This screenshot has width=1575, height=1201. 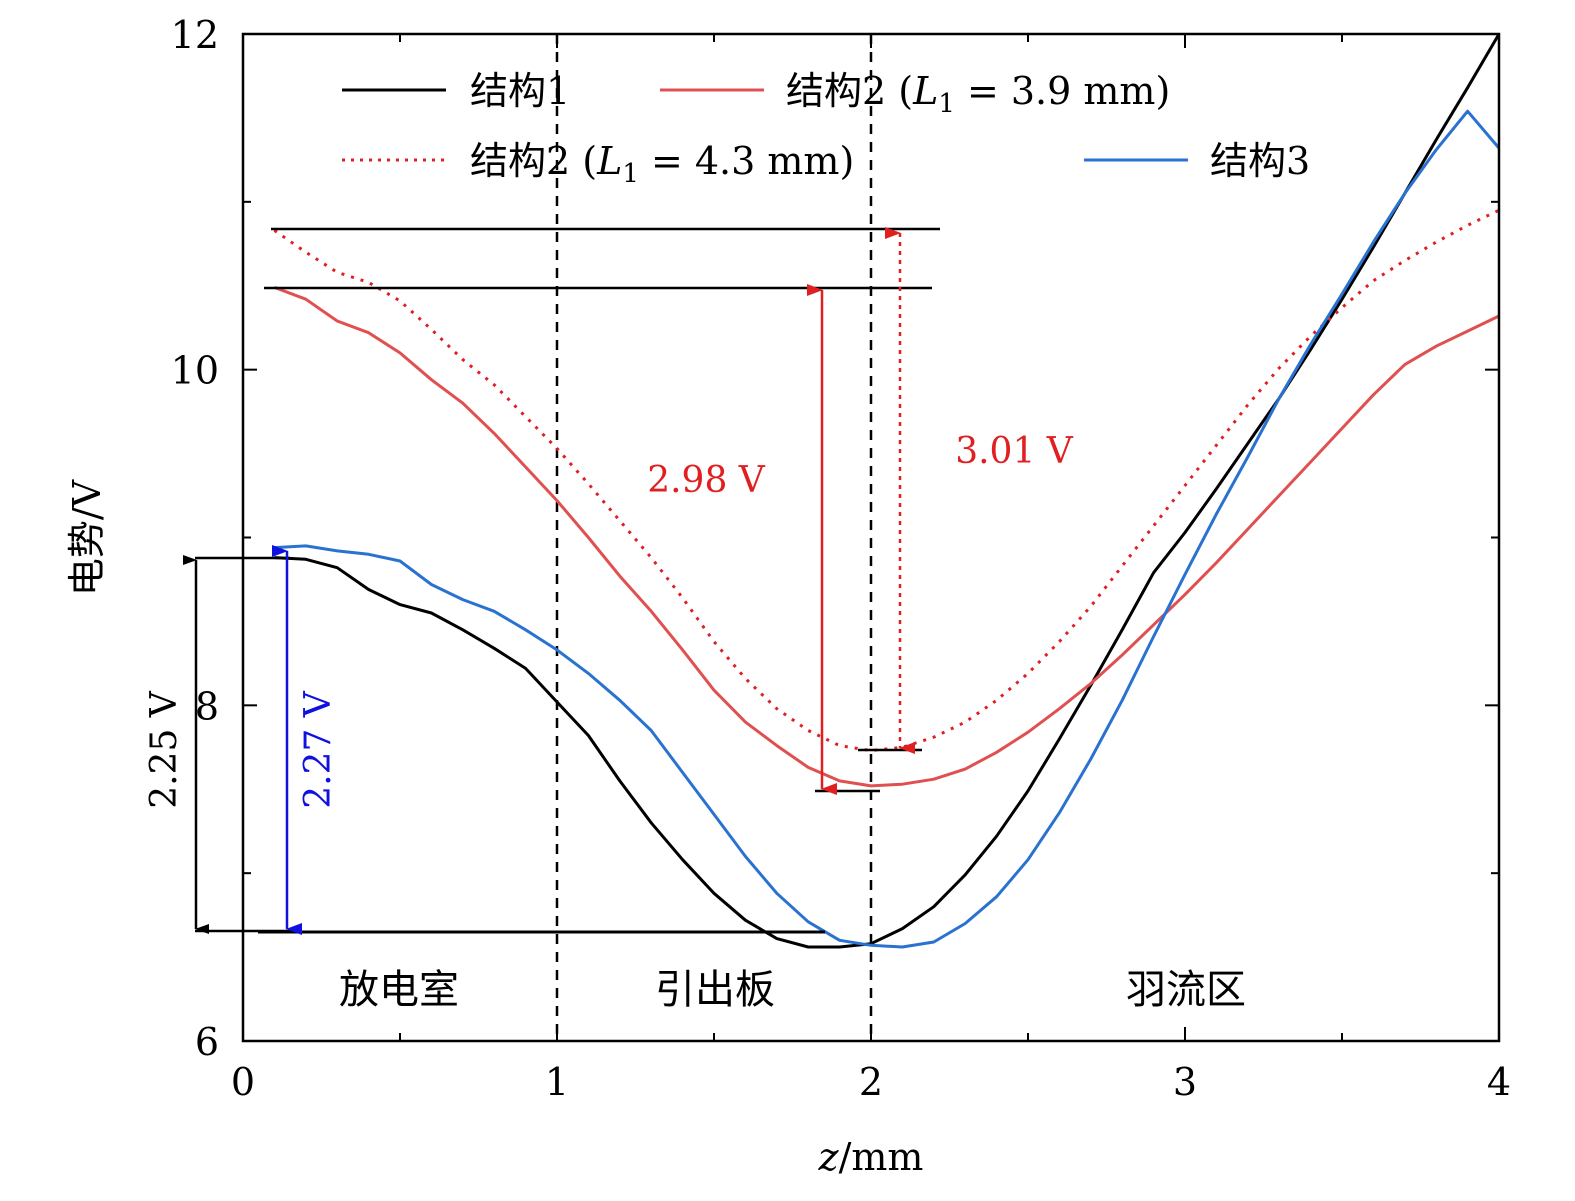 I want to click on legend-label-s1: 结构1, so click(x=520, y=91).